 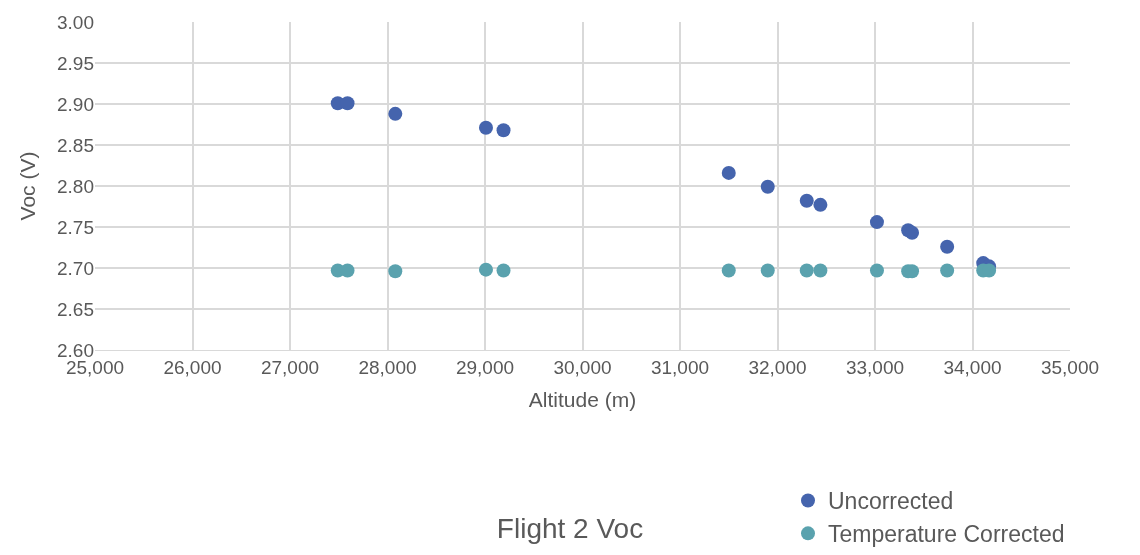 I want to click on y-axis-title: Voc (V), so click(x=28, y=186).